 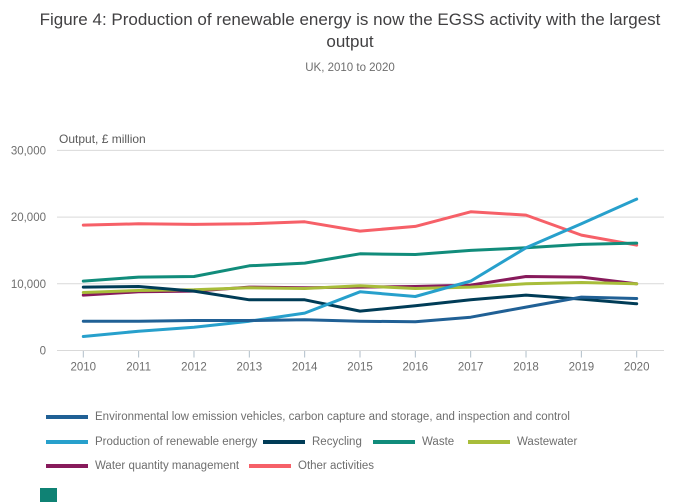 I want to click on legend-item: Recycling, so click(x=312, y=442).